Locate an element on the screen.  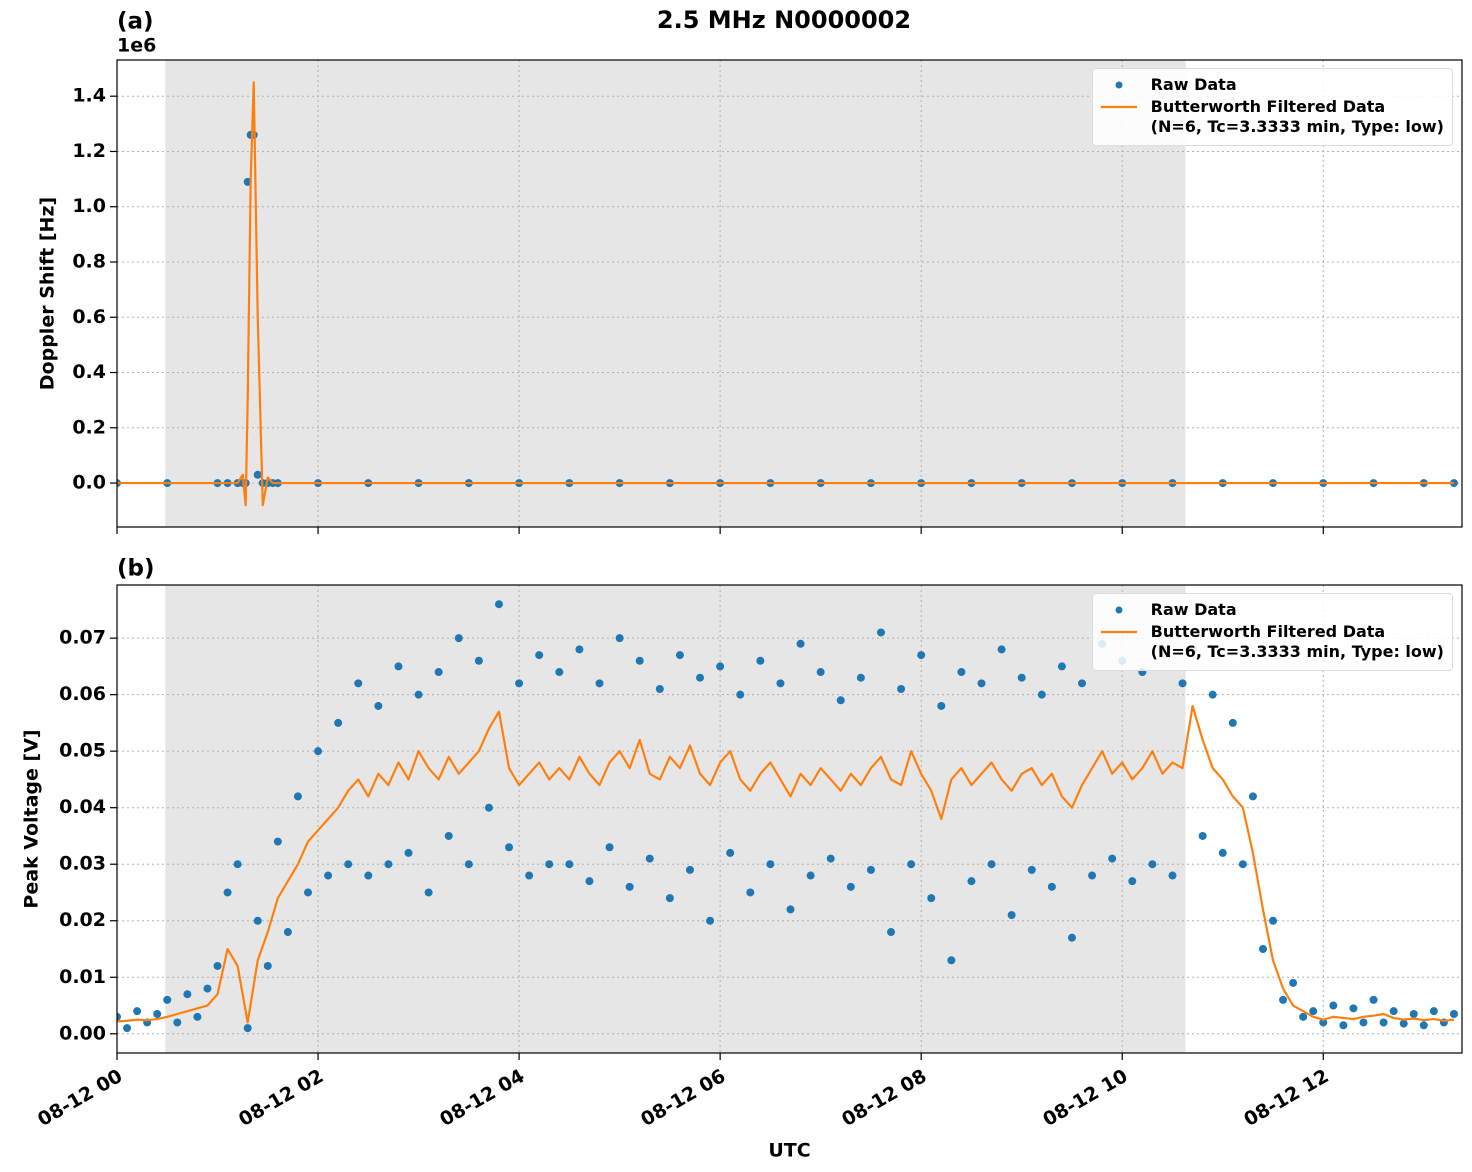
y-tick-label: 0.8 is located at coordinates (89, 261).